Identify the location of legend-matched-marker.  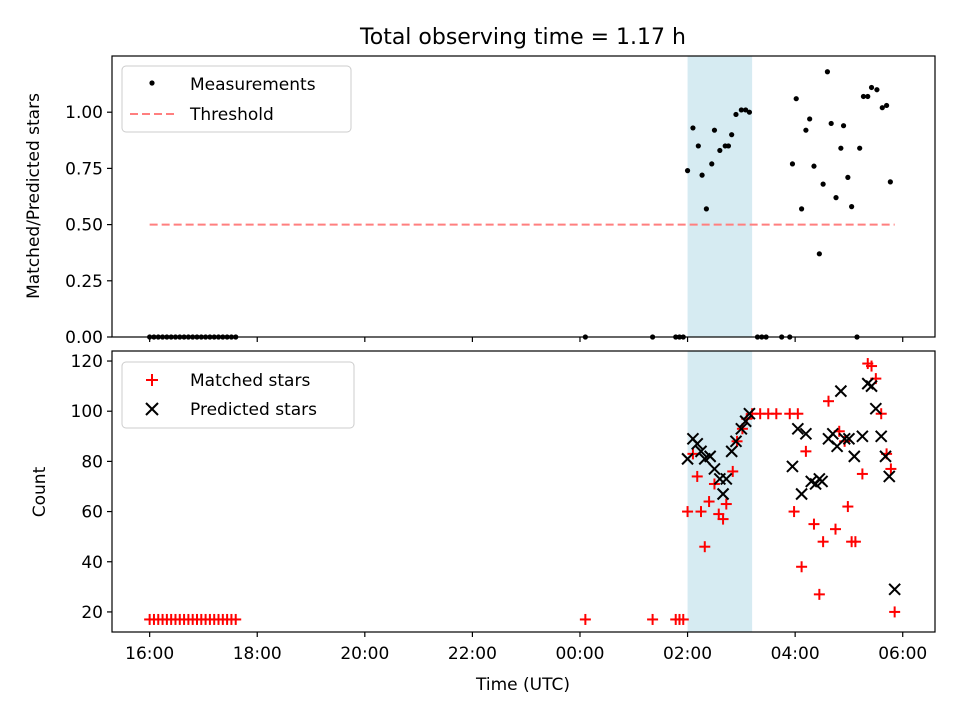
(152, 380).